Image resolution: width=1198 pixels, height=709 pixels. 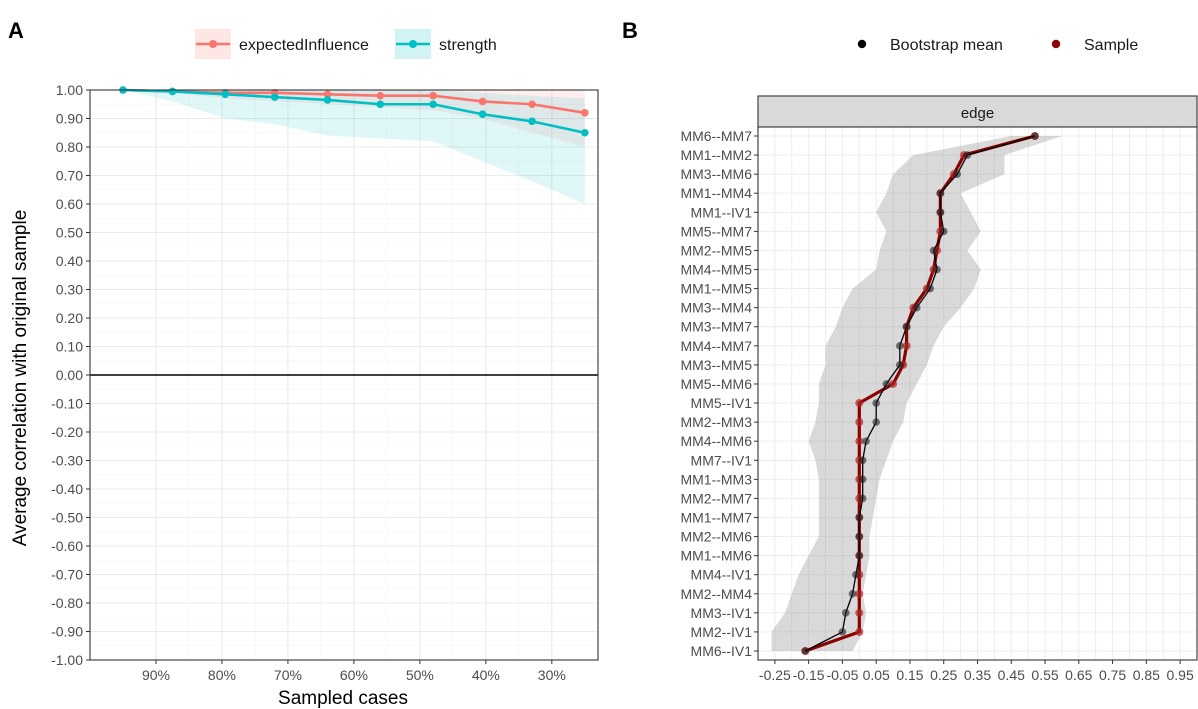 What do you see at coordinates (69, 176) in the screenshot?
I see `y-tick-label: 0.70` at bounding box center [69, 176].